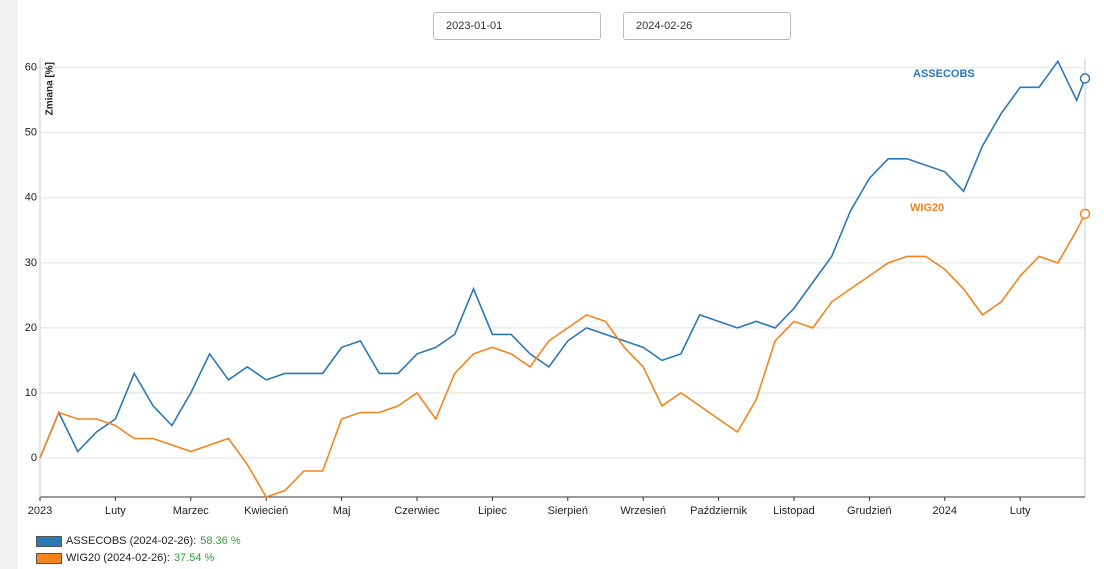 This screenshot has width=1104, height=569. What do you see at coordinates (417, 511) in the screenshot?
I see `x-tick-label: Czerwiec` at bounding box center [417, 511].